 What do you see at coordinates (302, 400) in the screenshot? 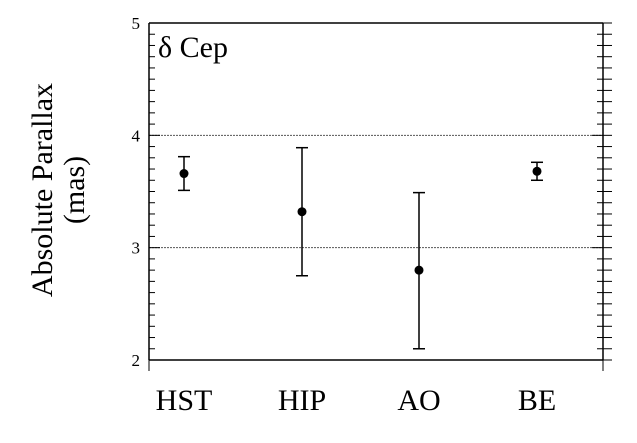
I see `x-category-label: HIP` at bounding box center [302, 400].